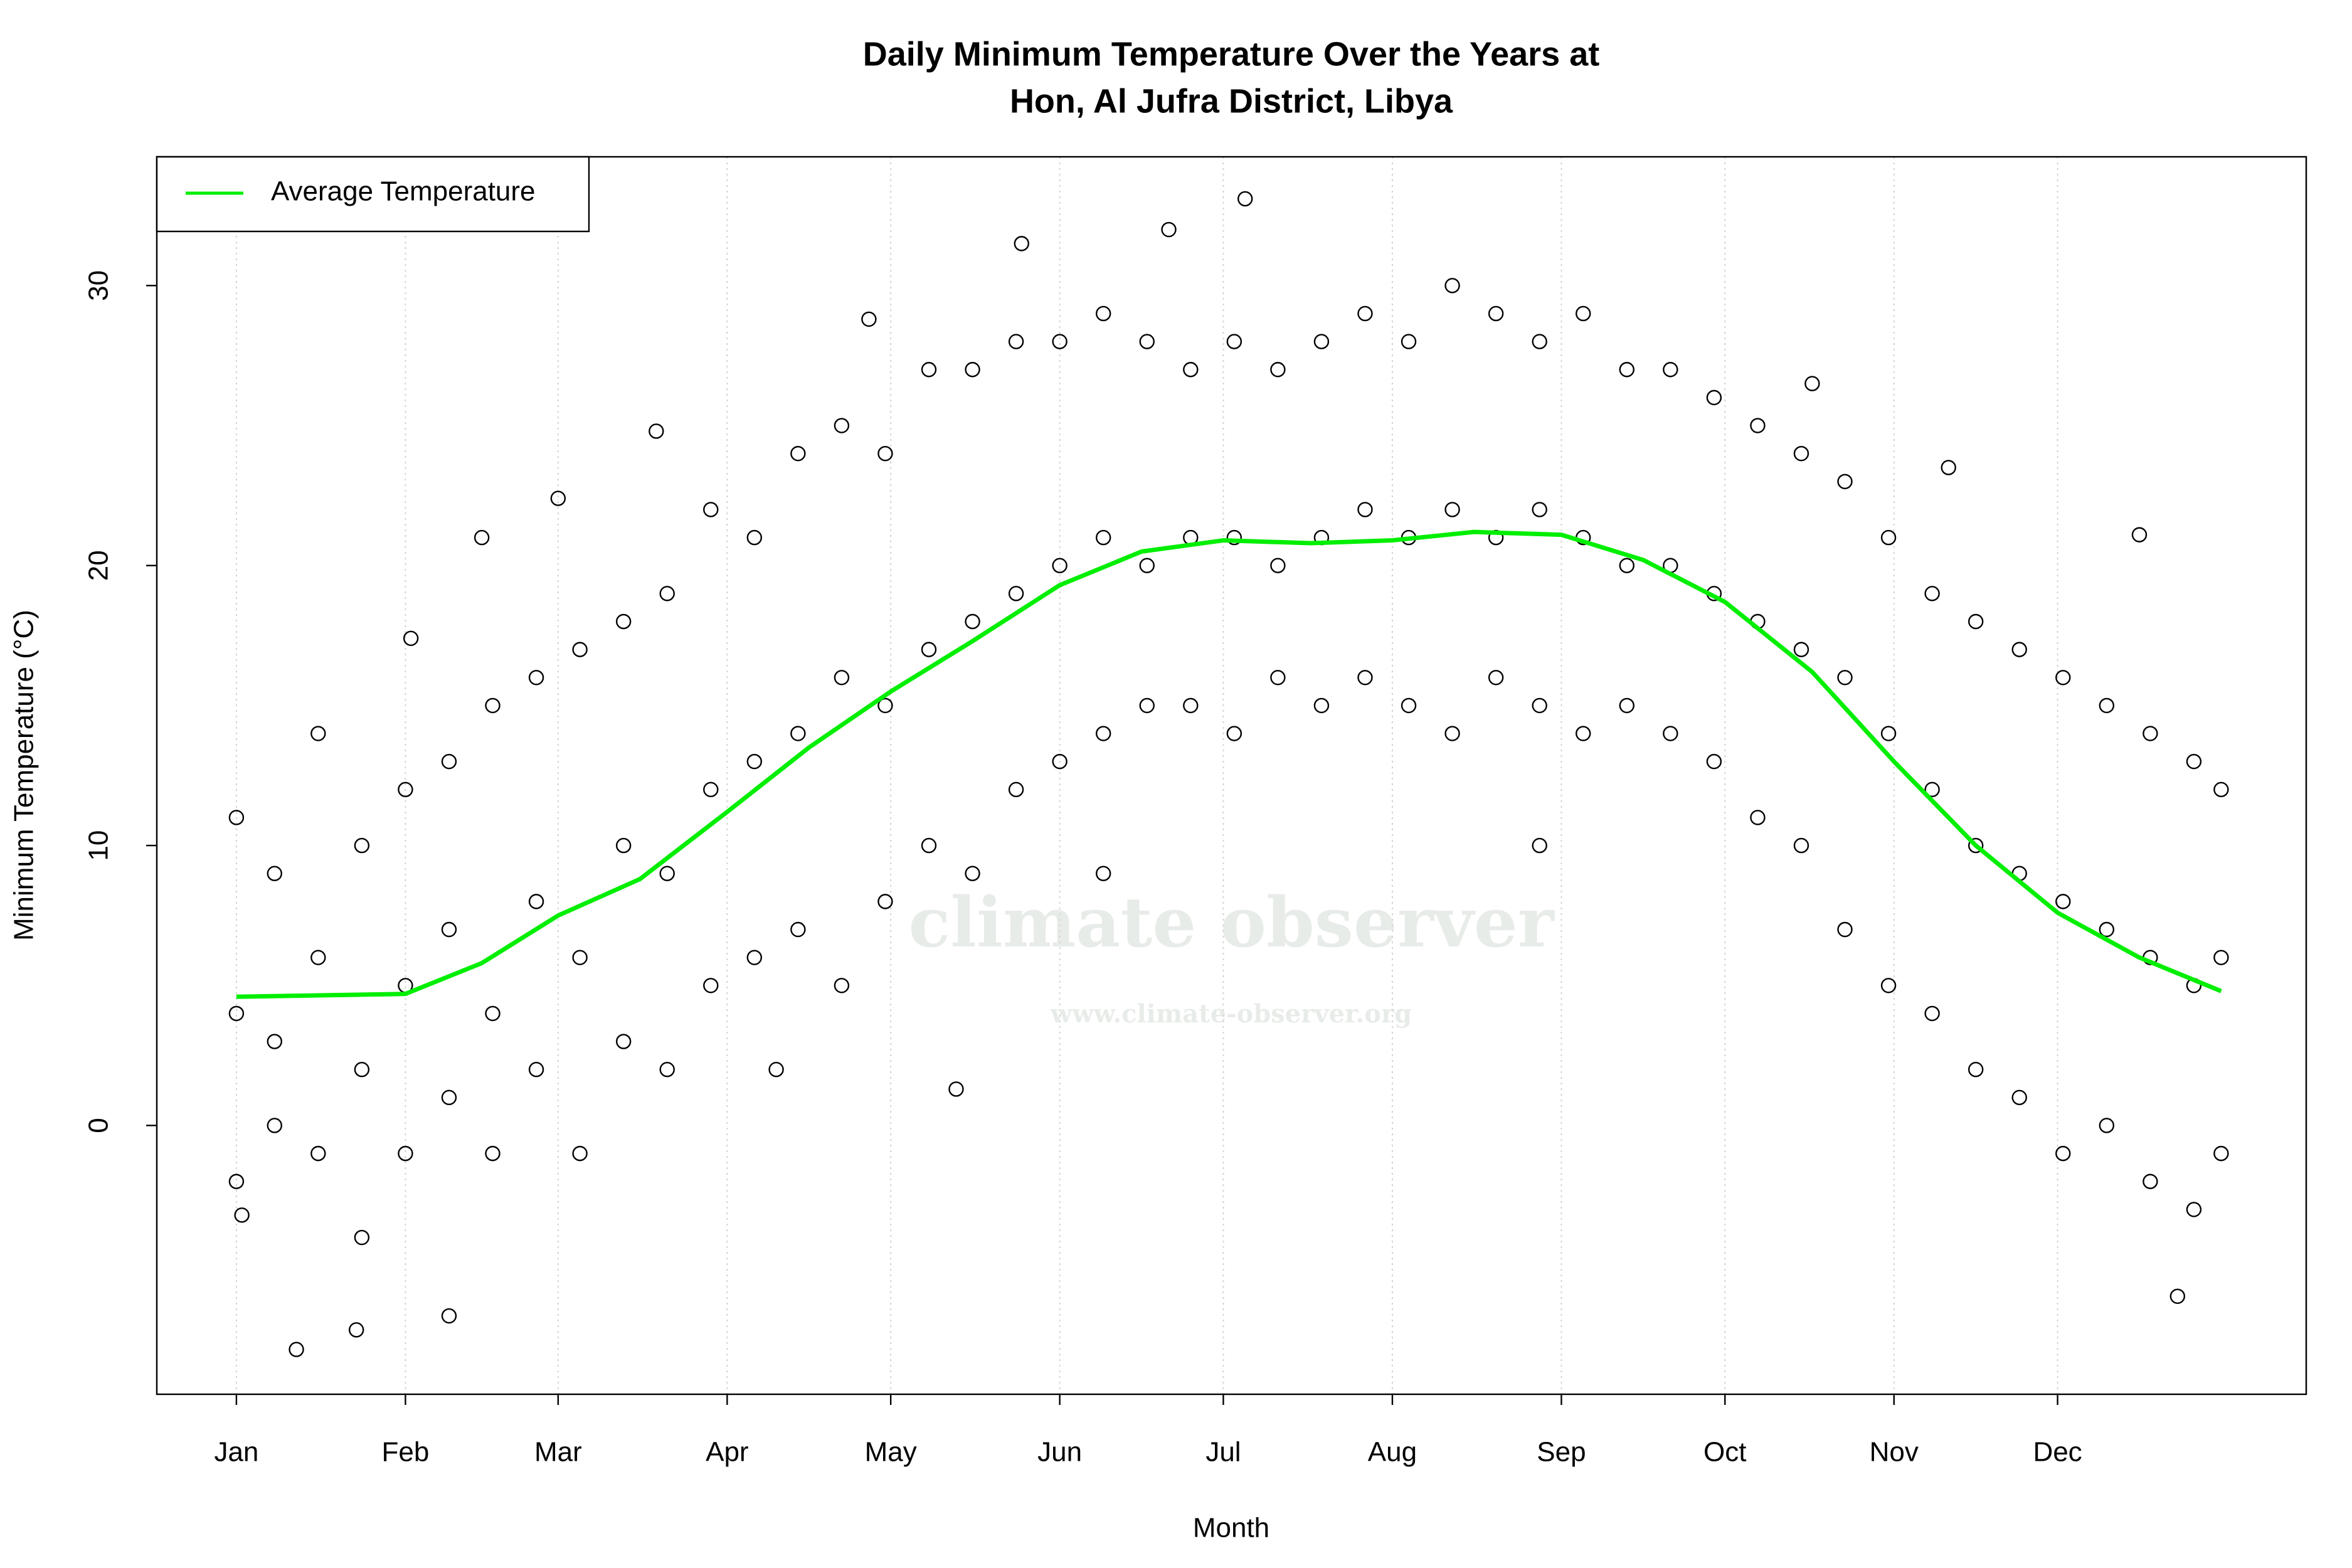  What do you see at coordinates (1561, 1452) in the screenshot?
I see `x-tick-label: Sep` at bounding box center [1561, 1452].